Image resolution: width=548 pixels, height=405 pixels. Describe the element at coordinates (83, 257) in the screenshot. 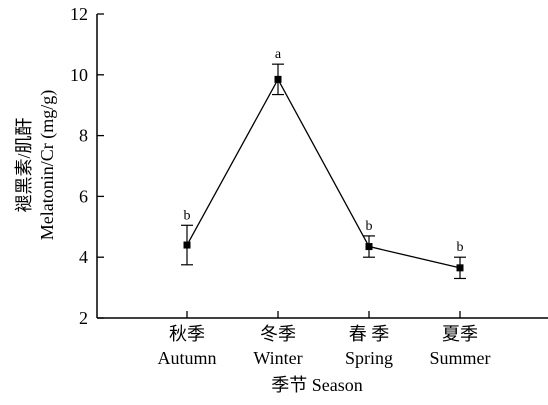

I see `y-tick-label: 4` at that location.